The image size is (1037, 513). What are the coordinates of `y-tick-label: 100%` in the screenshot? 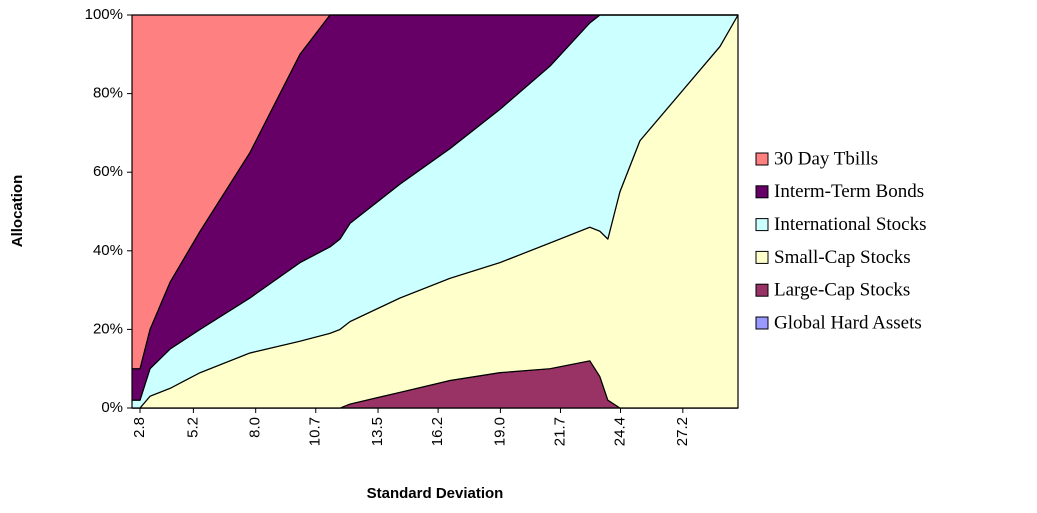 It's located at (104, 14).